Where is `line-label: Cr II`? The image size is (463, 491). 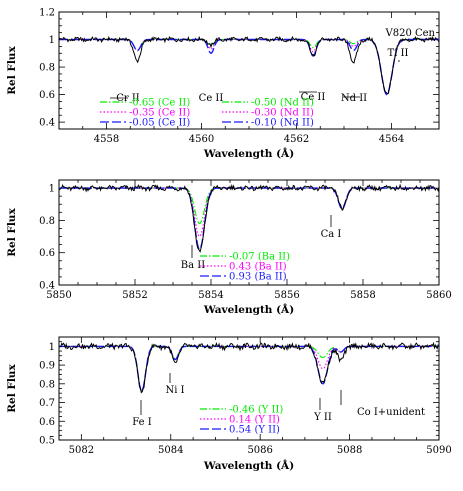
line-label: Cr II is located at coordinates (128, 98).